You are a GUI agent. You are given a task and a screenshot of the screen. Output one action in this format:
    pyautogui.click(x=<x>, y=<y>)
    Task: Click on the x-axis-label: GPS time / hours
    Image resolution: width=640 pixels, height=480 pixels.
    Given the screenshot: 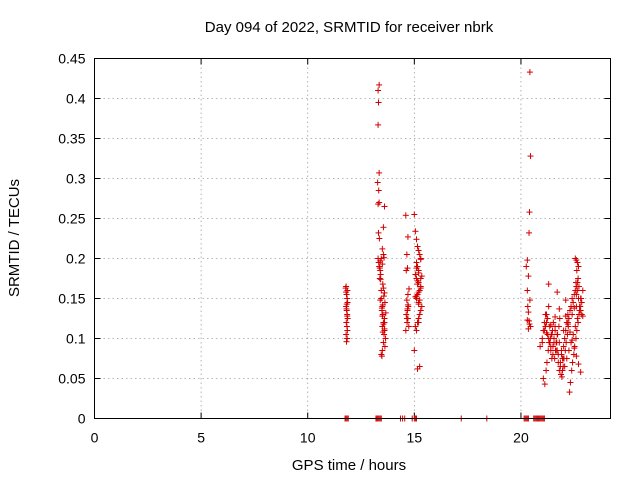 What is the action you would take?
    pyautogui.click(x=349, y=465)
    